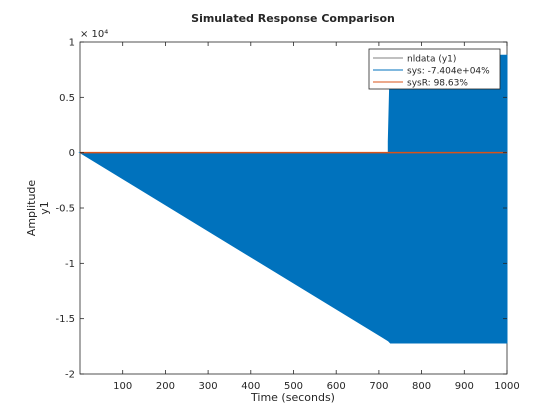 The height and width of the screenshot is (420, 560). What do you see at coordinates (293, 18) in the screenshot?
I see `chart-title: Simulated Response Comparison` at bounding box center [293, 18].